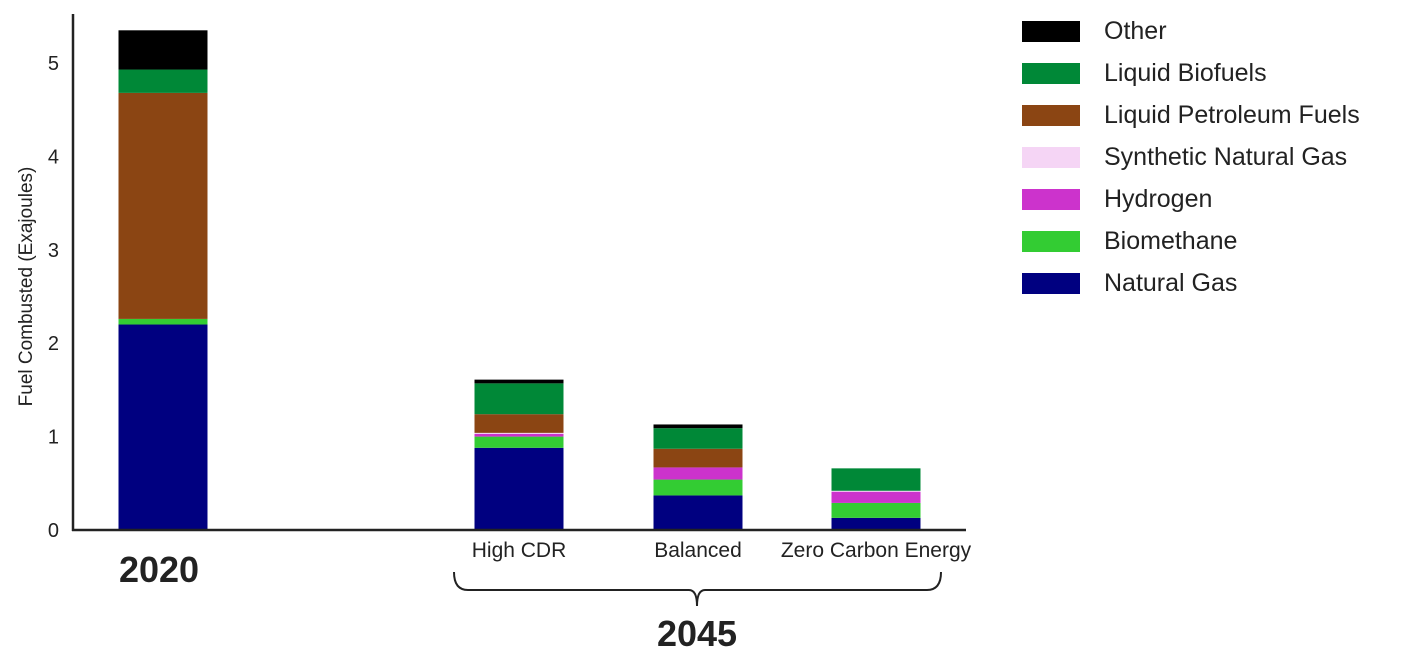 Image resolution: width=1406 pixels, height=649 pixels. Describe the element at coordinates (698, 438) in the screenshot. I see `bar-balanced-liquid-biofuels` at that location.